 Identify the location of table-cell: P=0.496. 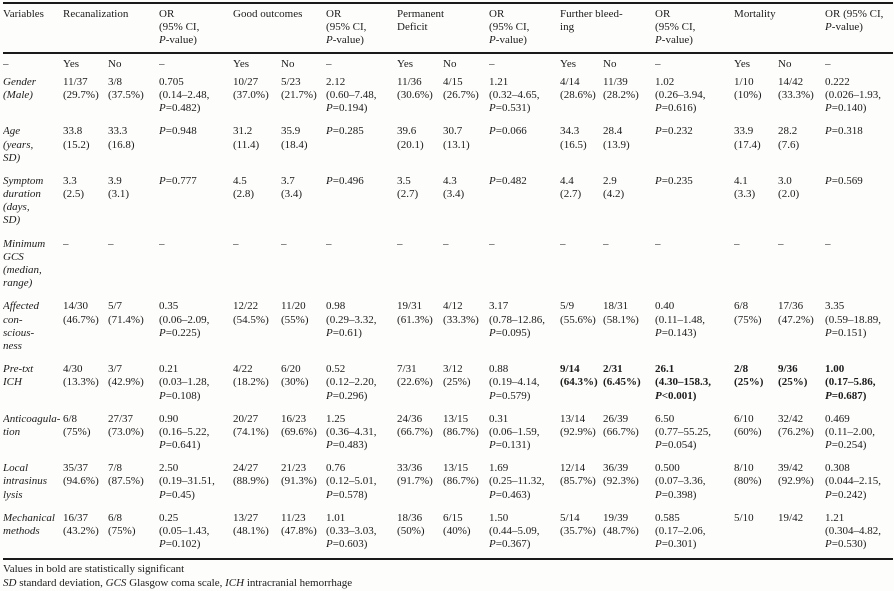
(345, 180).